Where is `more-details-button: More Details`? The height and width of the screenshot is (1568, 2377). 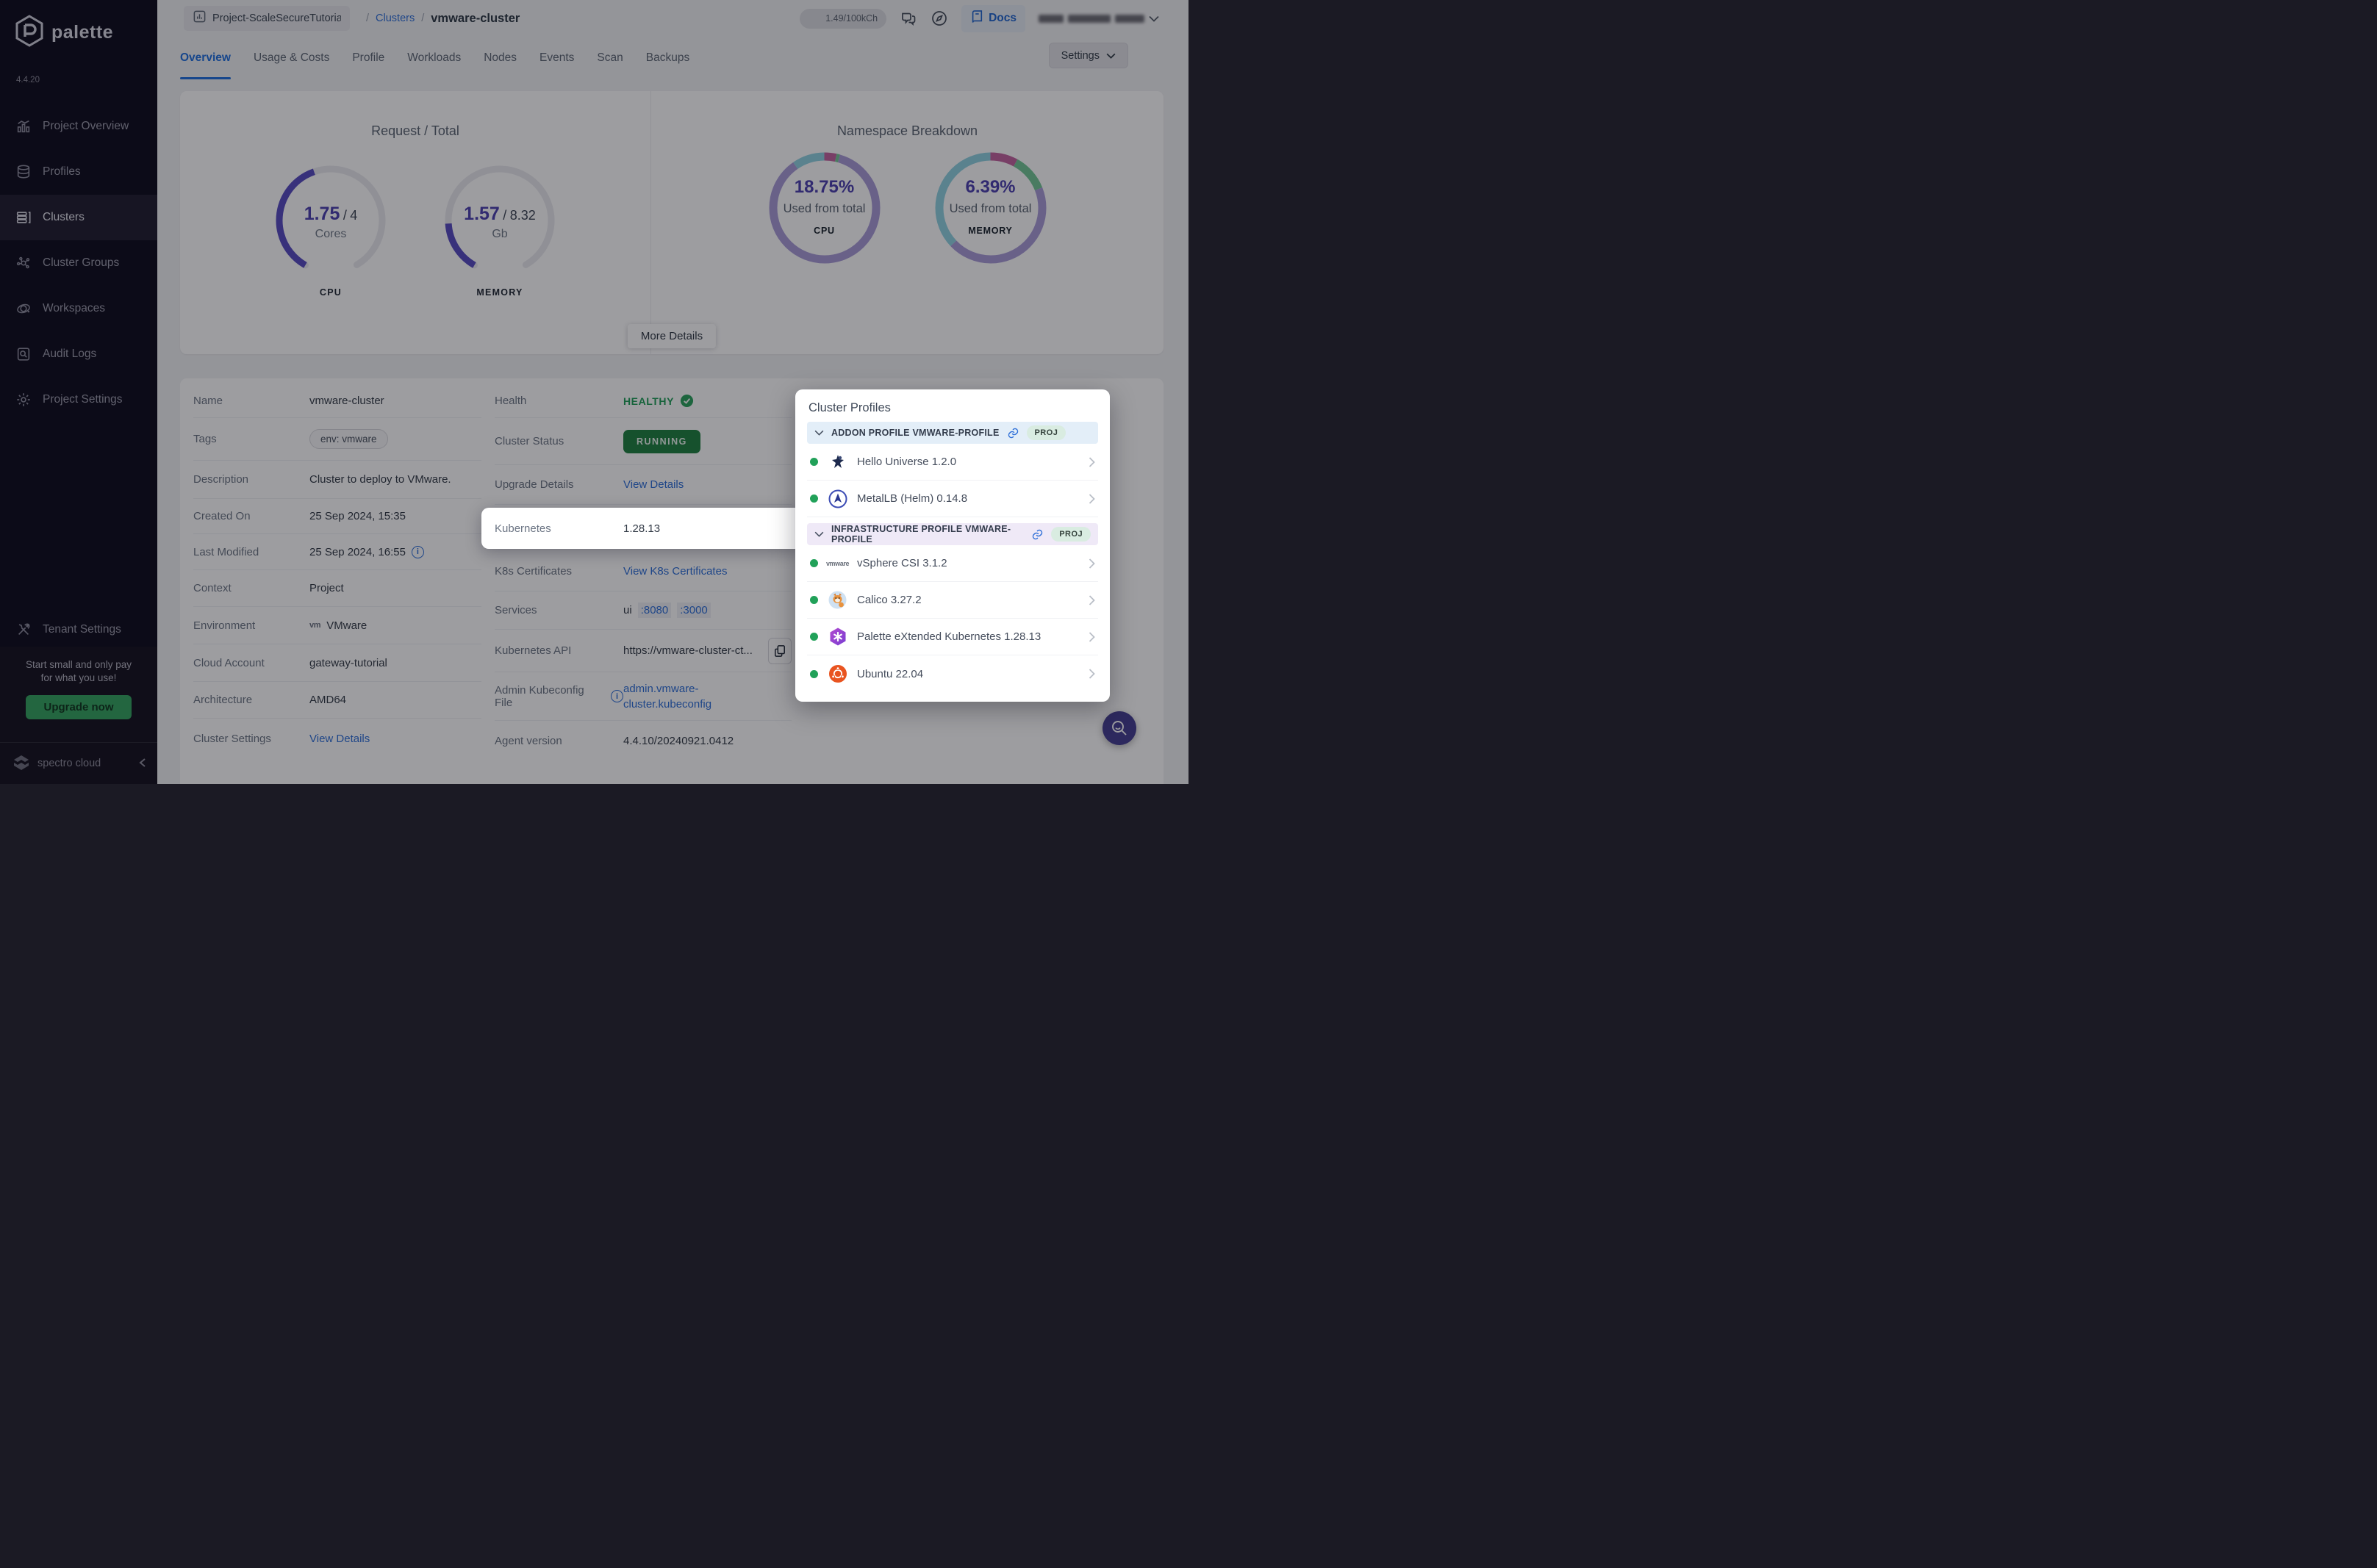 more-details-button: More Details is located at coordinates (672, 336).